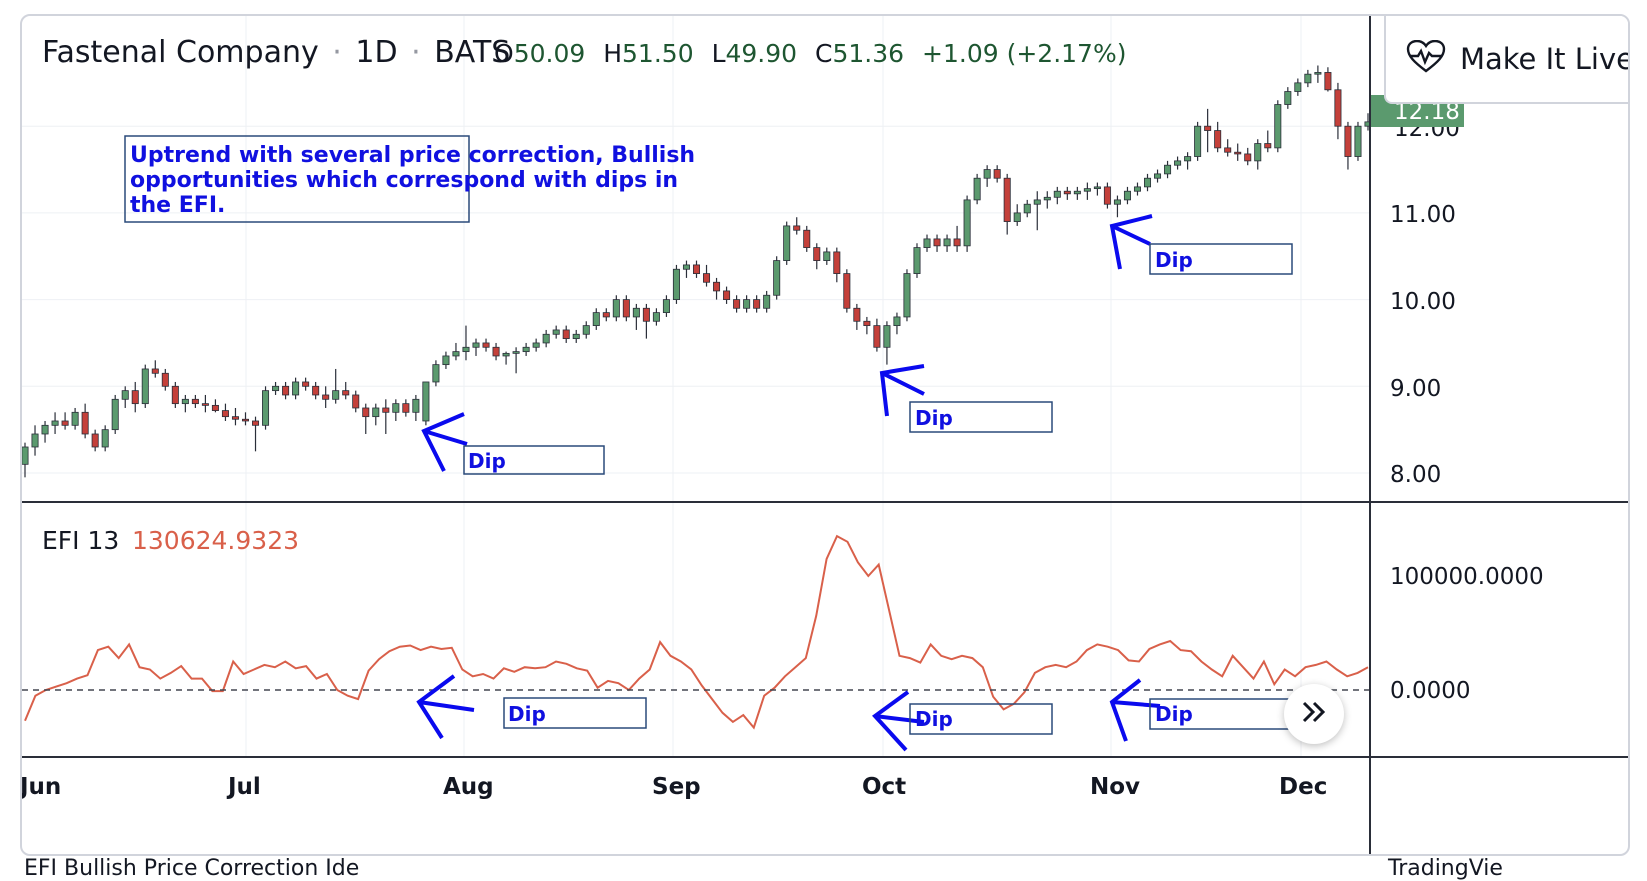 This screenshot has height=881, width=1647. What do you see at coordinates (762, 53) in the screenshot?
I see `low-value: 49.90` at bounding box center [762, 53].